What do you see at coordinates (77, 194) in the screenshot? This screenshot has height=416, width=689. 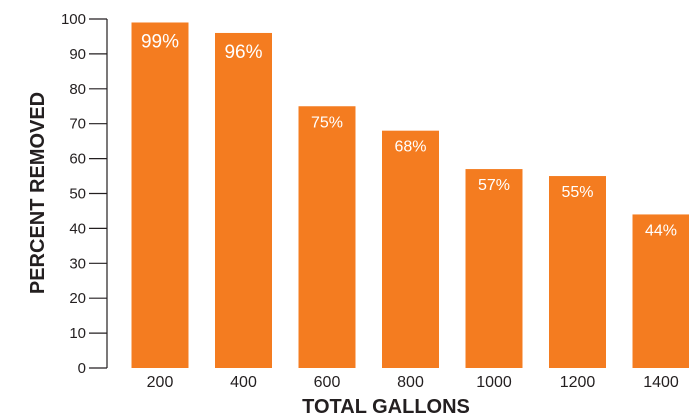 I see `y-tick-label: 50` at bounding box center [77, 194].